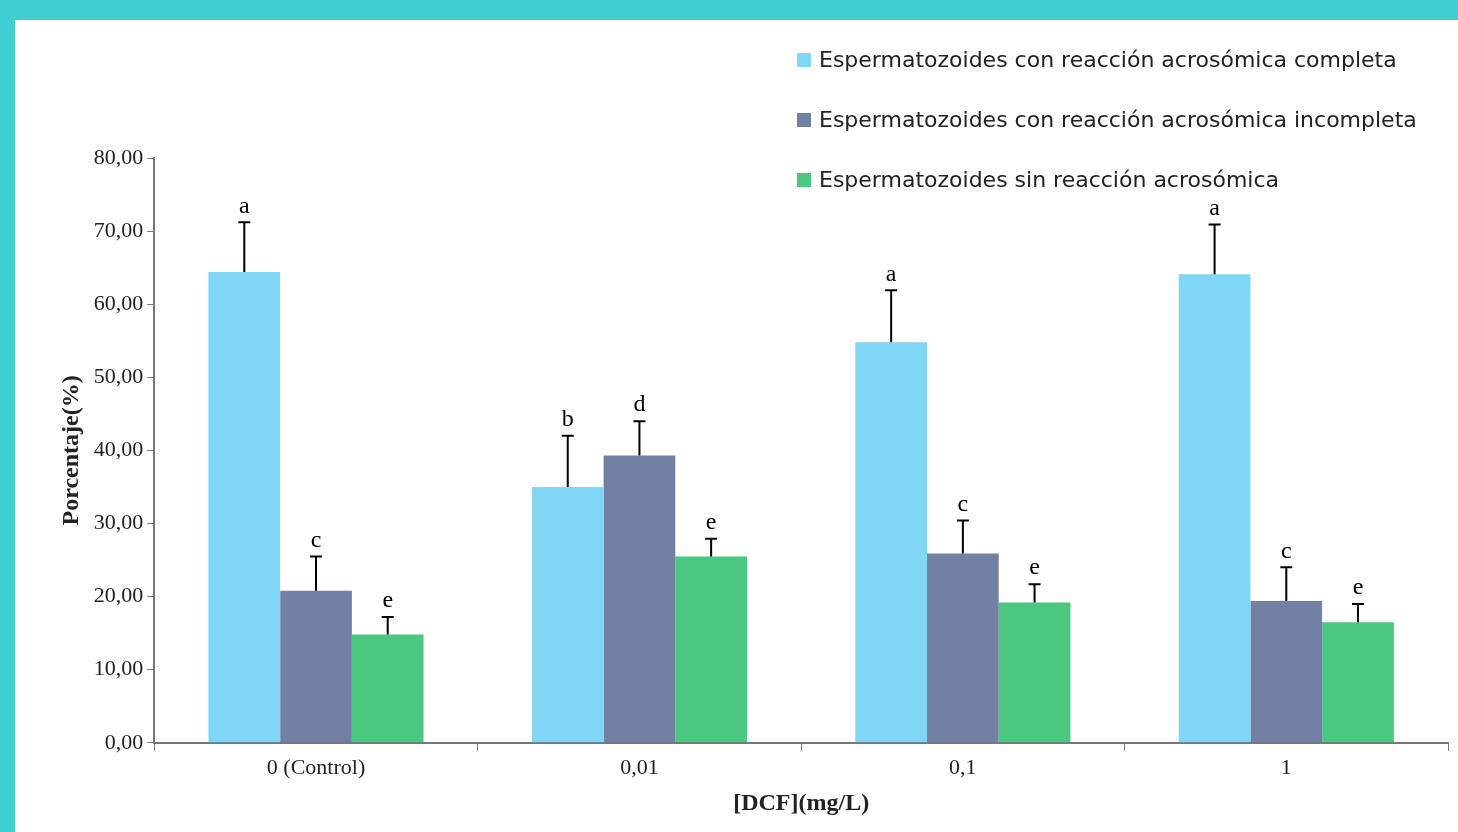 This screenshot has width=1458, height=832. What do you see at coordinates (1108, 60) in the screenshot?
I see `legend-label: Espermatozoides con reacción acrosómica completa` at bounding box center [1108, 60].